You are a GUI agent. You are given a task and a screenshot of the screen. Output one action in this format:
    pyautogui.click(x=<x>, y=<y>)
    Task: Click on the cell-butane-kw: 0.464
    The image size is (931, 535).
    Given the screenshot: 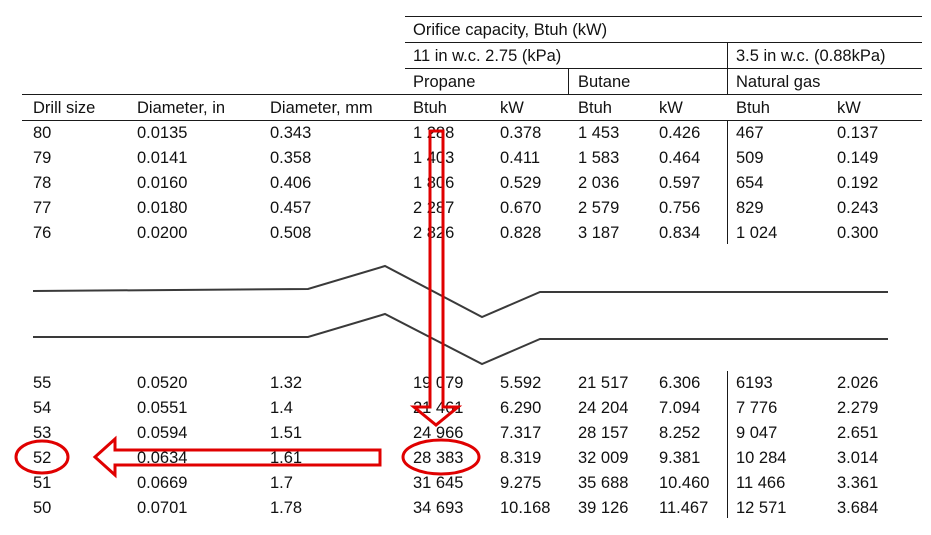 What is the action you would take?
    pyautogui.click(x=680, y=158)
    